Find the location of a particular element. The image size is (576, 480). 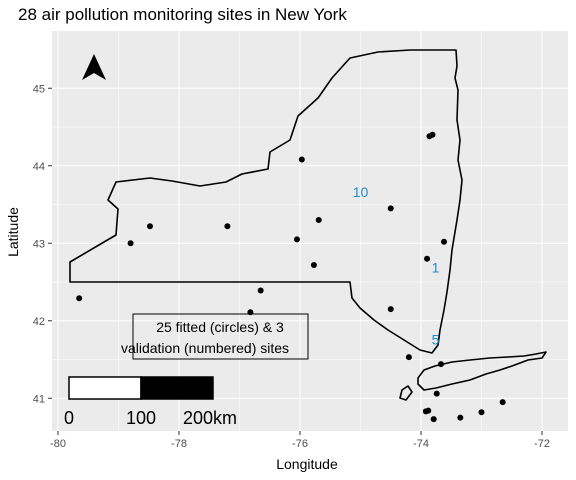

annotation-line-1: 25 fitted (circles) & 3 is located at coordinates (220, 327).